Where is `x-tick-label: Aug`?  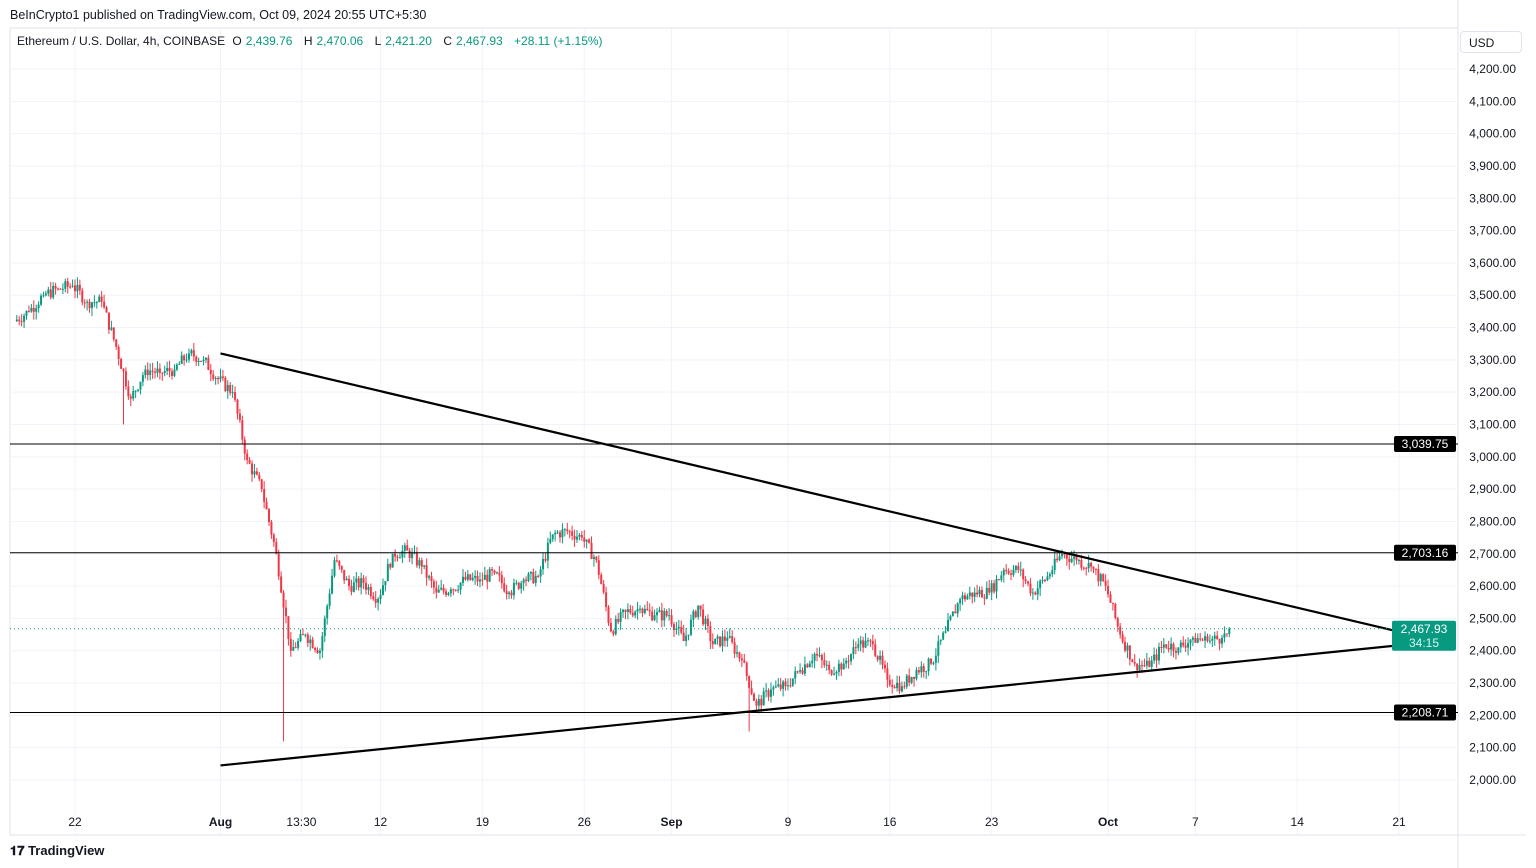
x-tick-label: Aug is located at coordinates (220, 822).